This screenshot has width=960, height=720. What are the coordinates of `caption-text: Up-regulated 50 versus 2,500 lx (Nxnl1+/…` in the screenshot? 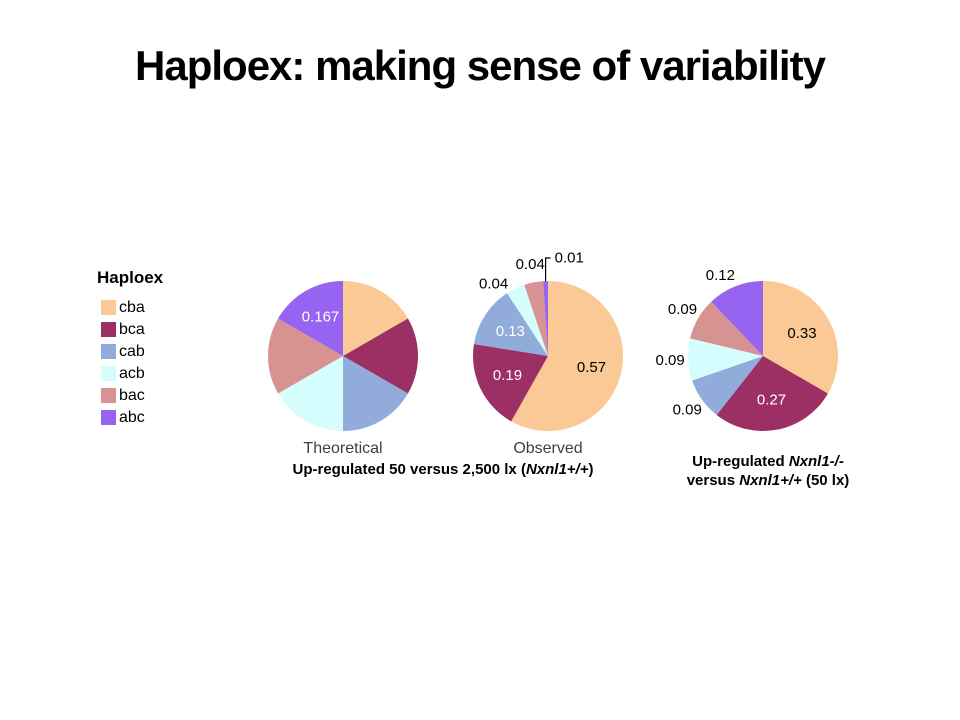 It's located at (443, 469).